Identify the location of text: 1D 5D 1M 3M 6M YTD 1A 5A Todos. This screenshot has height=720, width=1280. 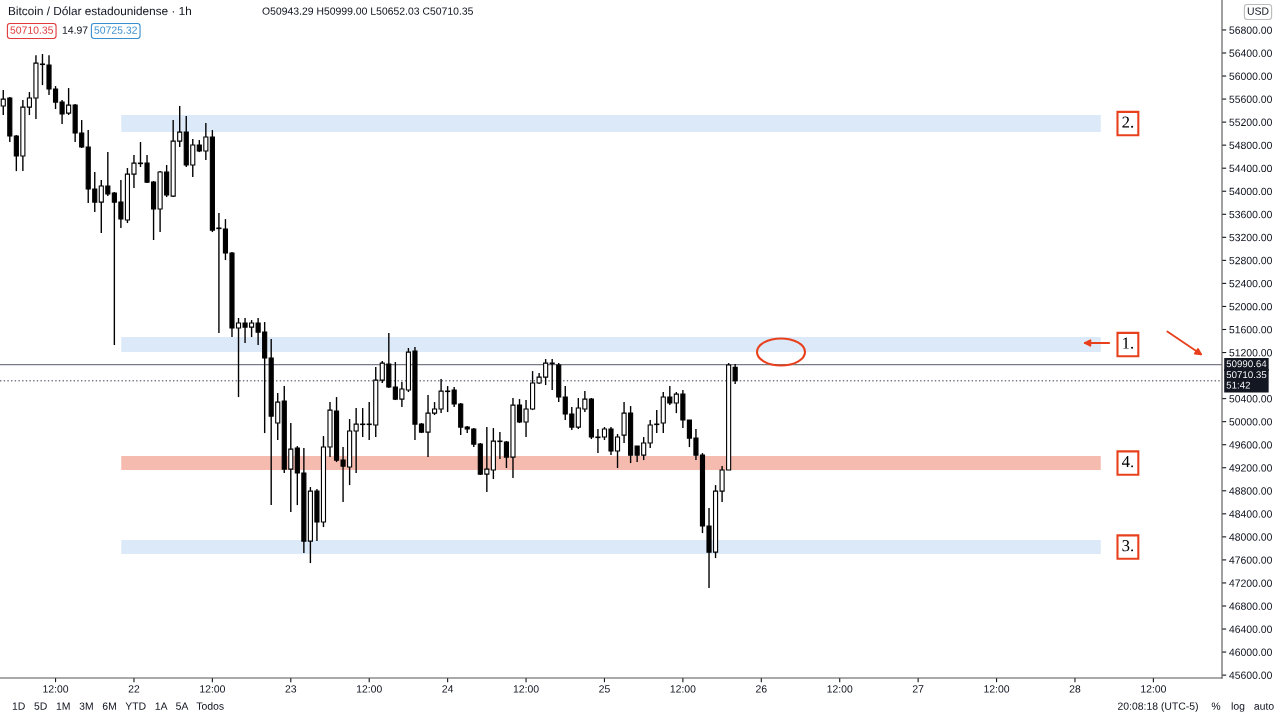
(118, 706).